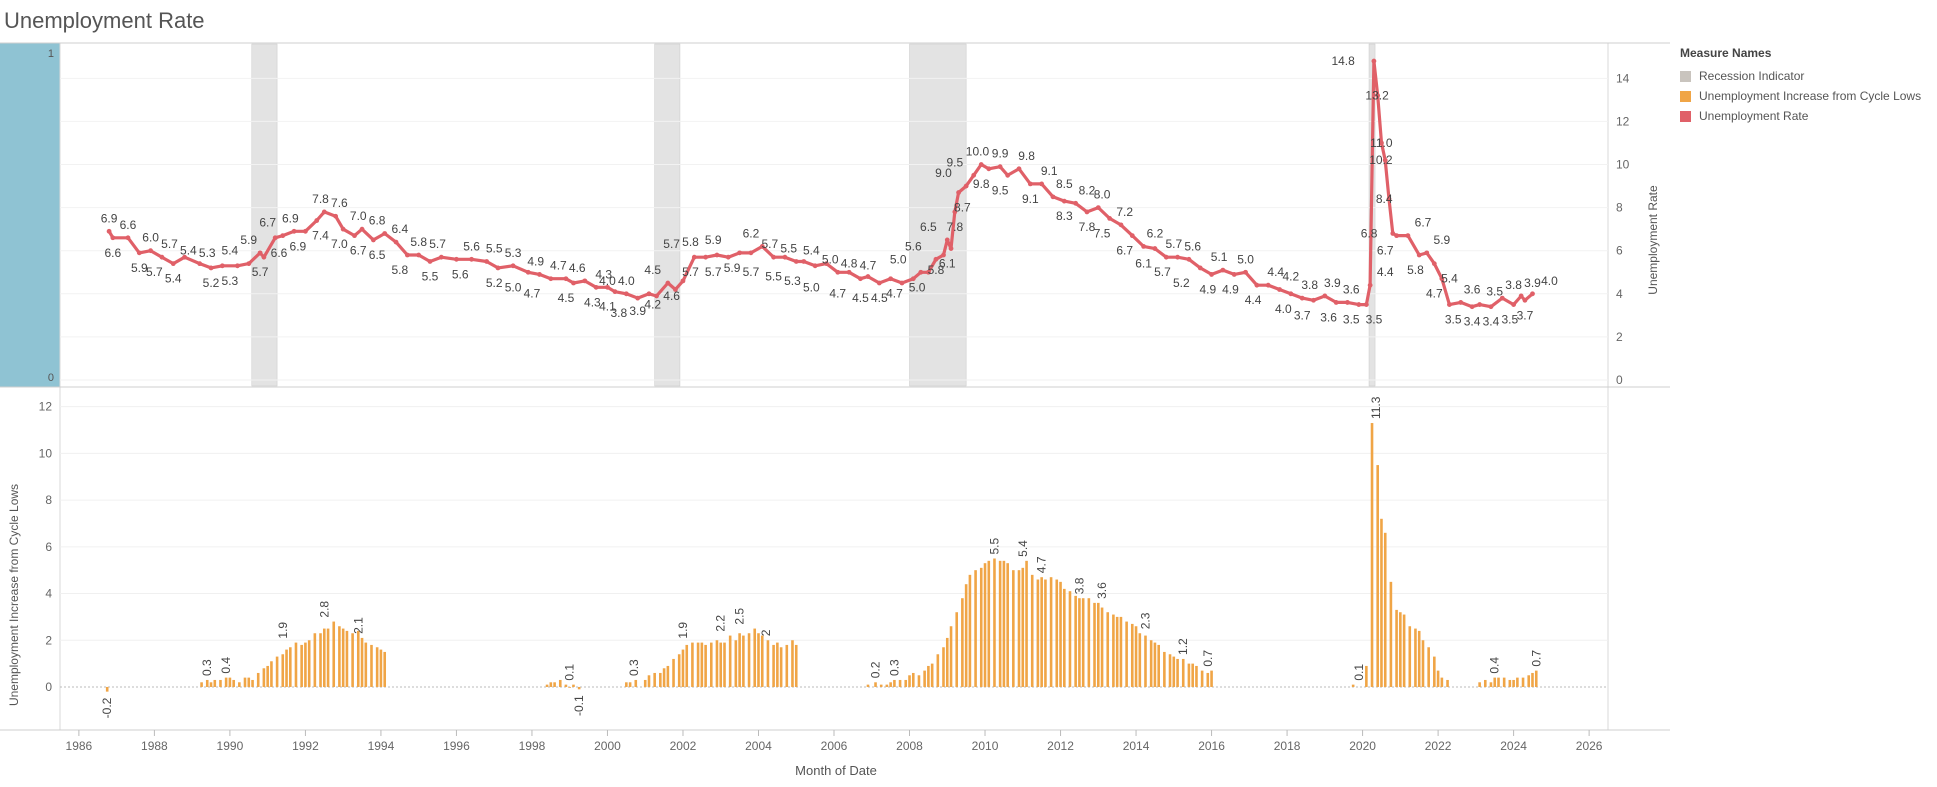 Image resolution: width=1937 pixels, height=787 pixels. I want to click on rate-data-label: 5.4, so click(230, 251).